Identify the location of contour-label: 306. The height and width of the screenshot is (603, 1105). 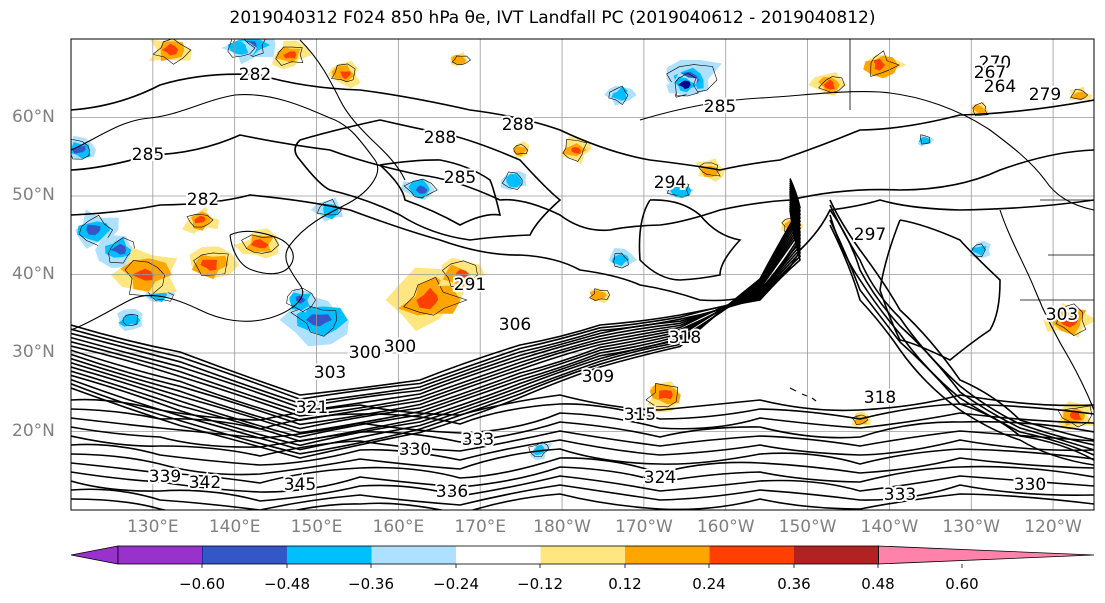
(515, 325).